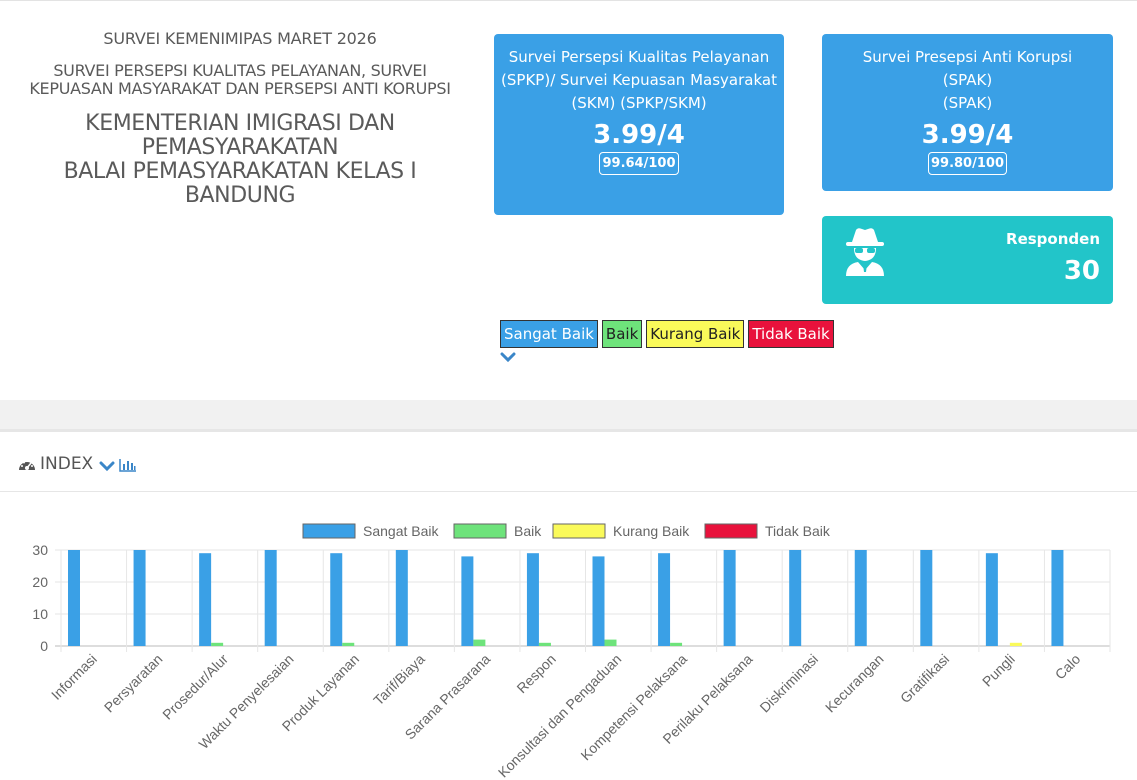 The width and height of the screenshot is (1137, 780). What do you see at coordinates (651, 531) in the screenshot?
I see `legend-label: Kurang Baik` at bounding box center [651, 531].